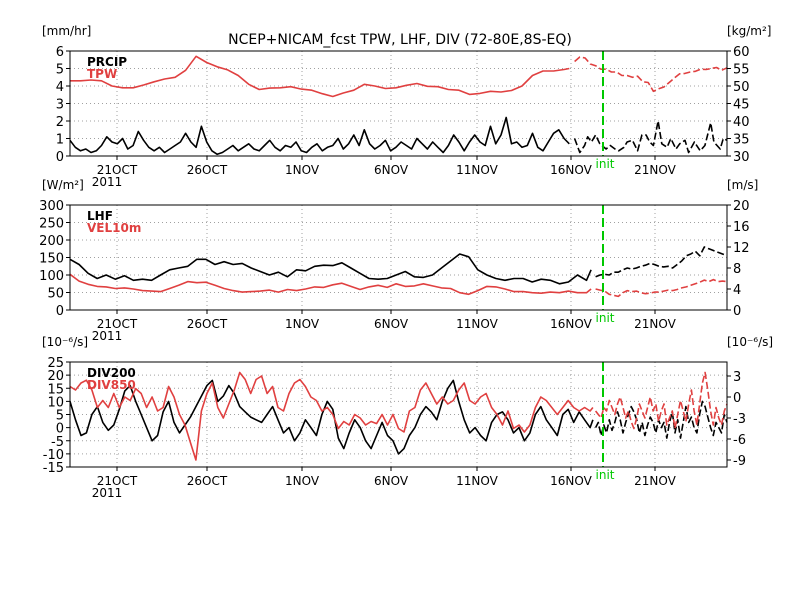 Image resolution: width=800 pixels, height=600 pixels. What do you see at coordinates (51, 224) in the screenshot?
I see `left-axis-tick-label: 250` at bounding box center [51, 224].